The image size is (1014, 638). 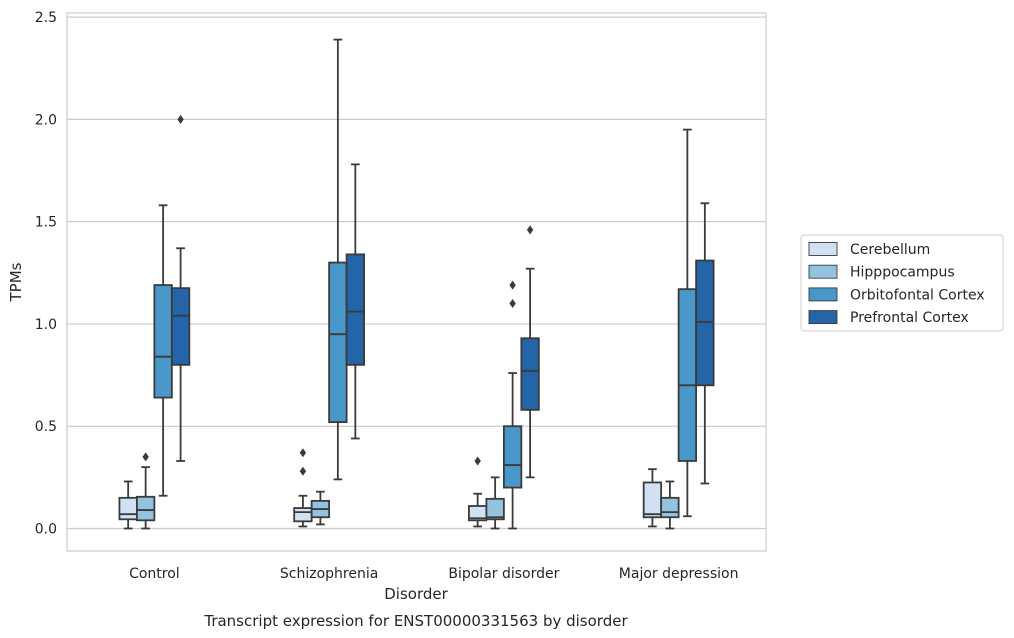 What do you see at coordinates (46, 529) in the screenshot?
I see `y-tick-label: 0.0` at bounding box center [46, 529].